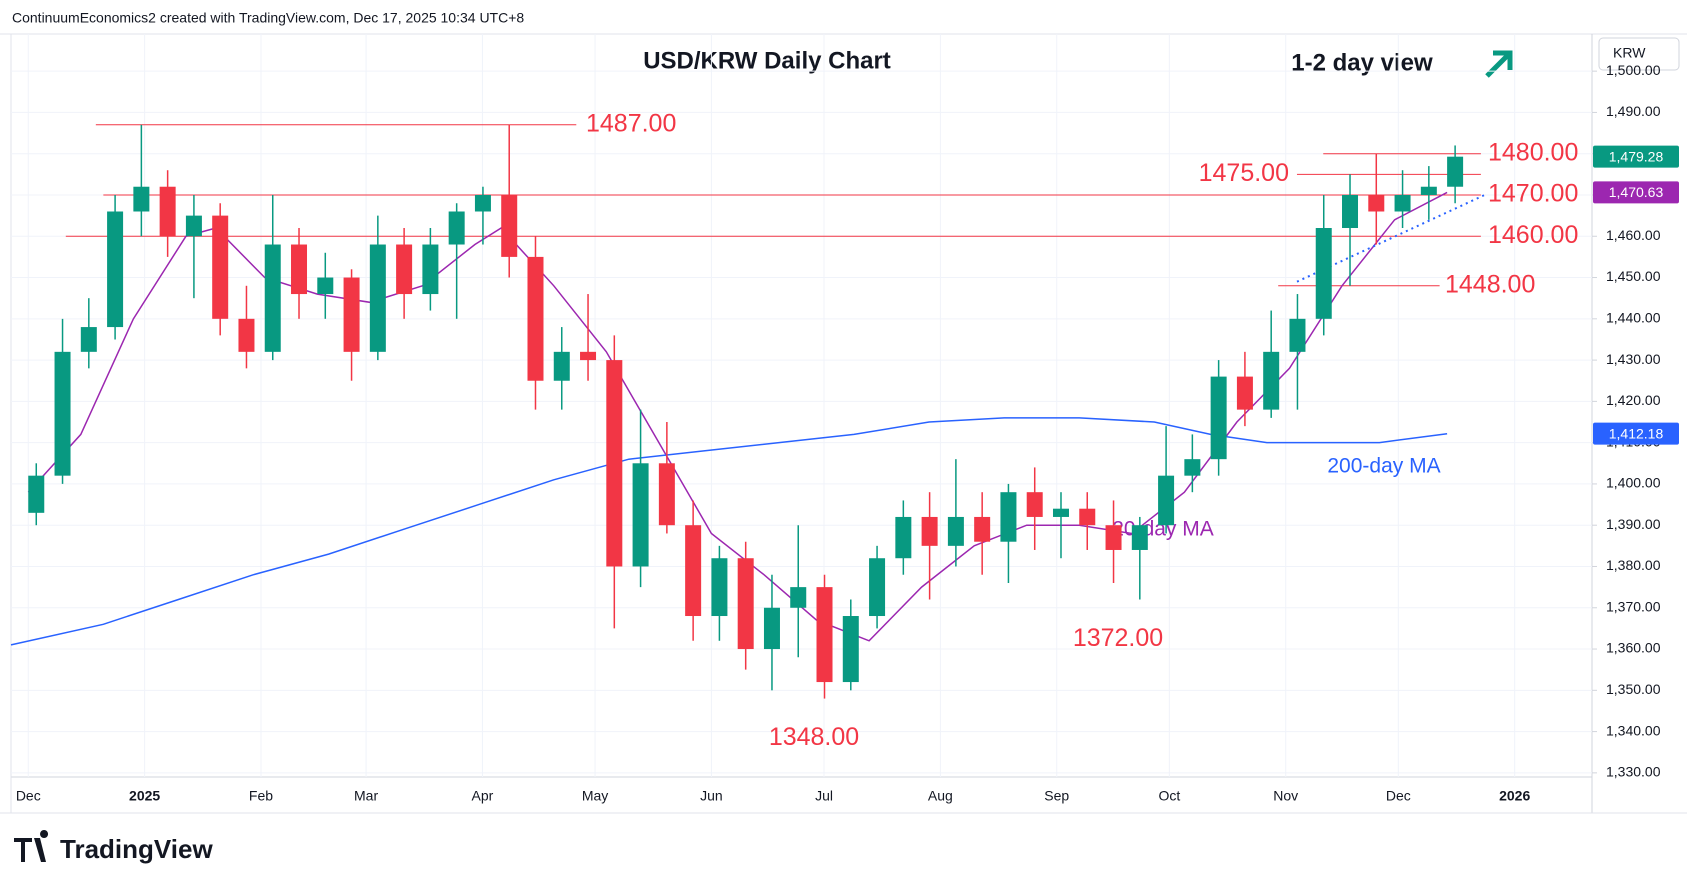  I want to click on y-tick-label: 1,490.00, so click(1633, 111).